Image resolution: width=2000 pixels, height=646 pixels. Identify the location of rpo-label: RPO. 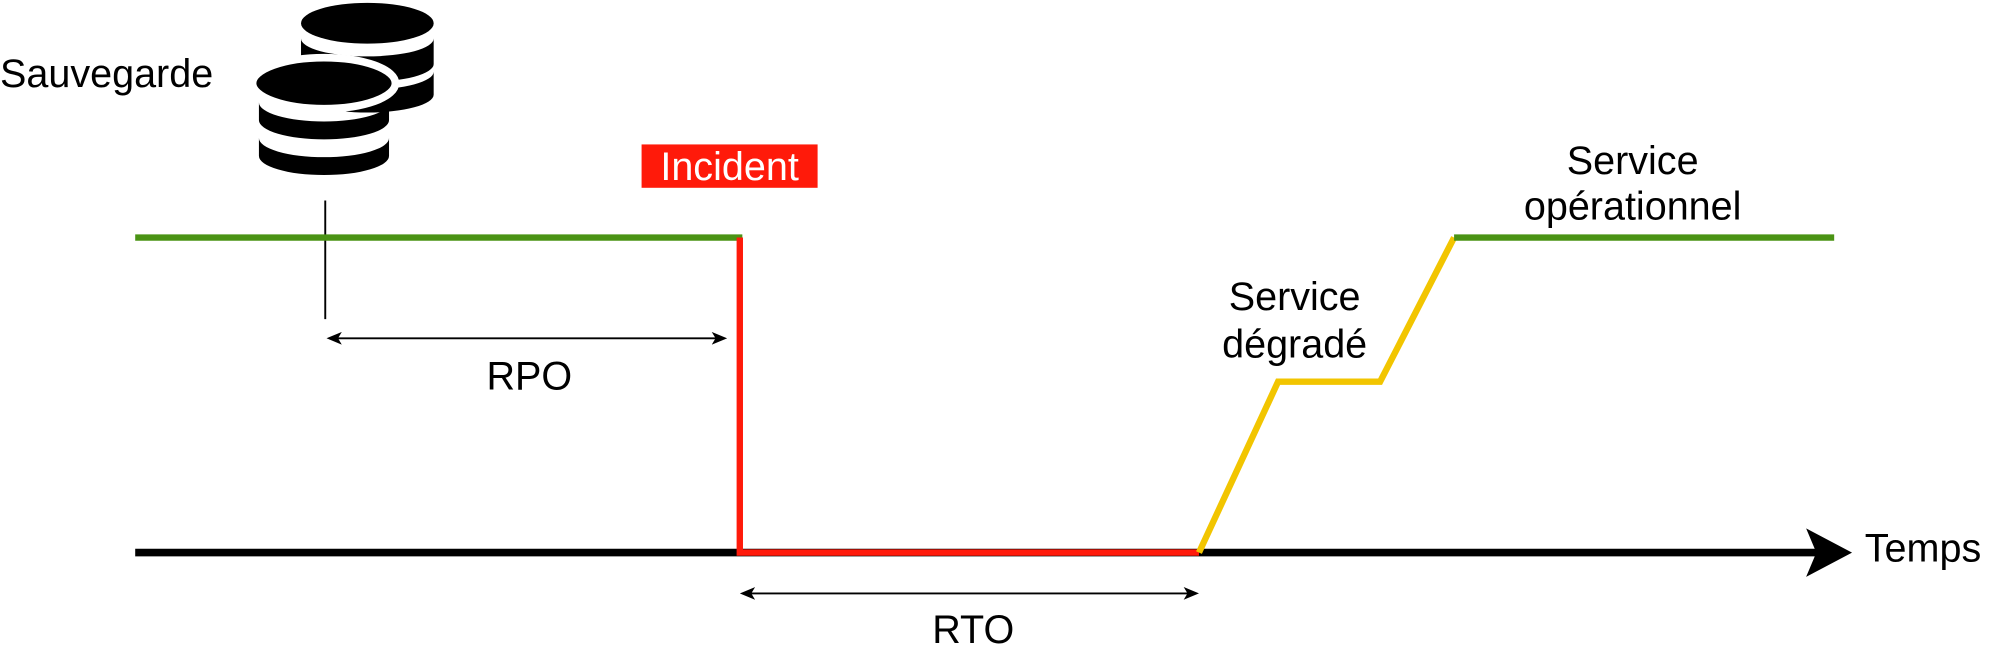
(530, 376).